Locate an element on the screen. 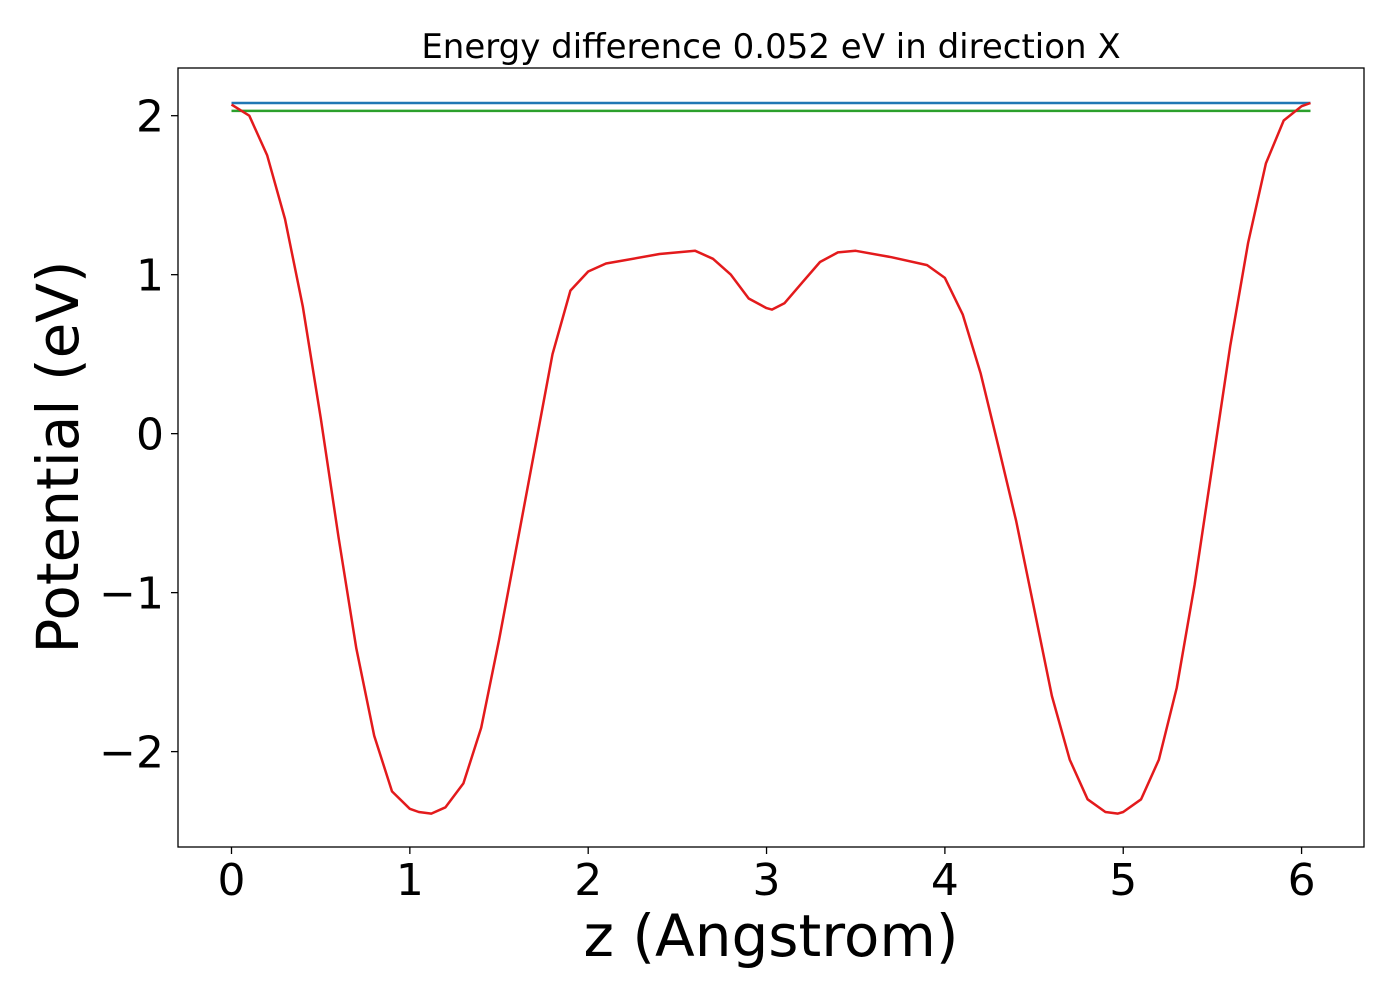 The height and width of the screenshot is (1000, 1400). y-tick-label: 1 is located at coordinates (150, 276).